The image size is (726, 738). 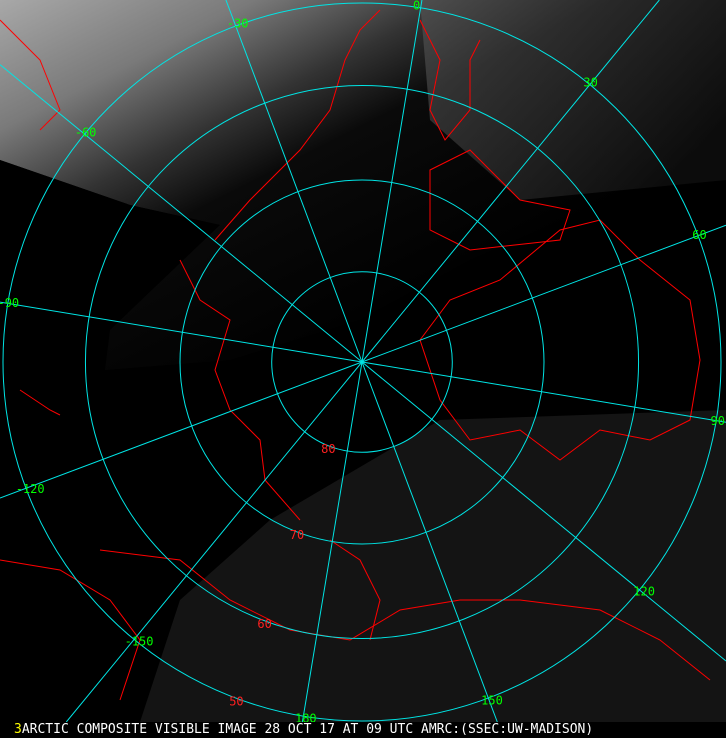 What do you see at coordinates (450, 80) in the screenshot?
I see `coastline-british-isles` at bounding box center [450, 80].